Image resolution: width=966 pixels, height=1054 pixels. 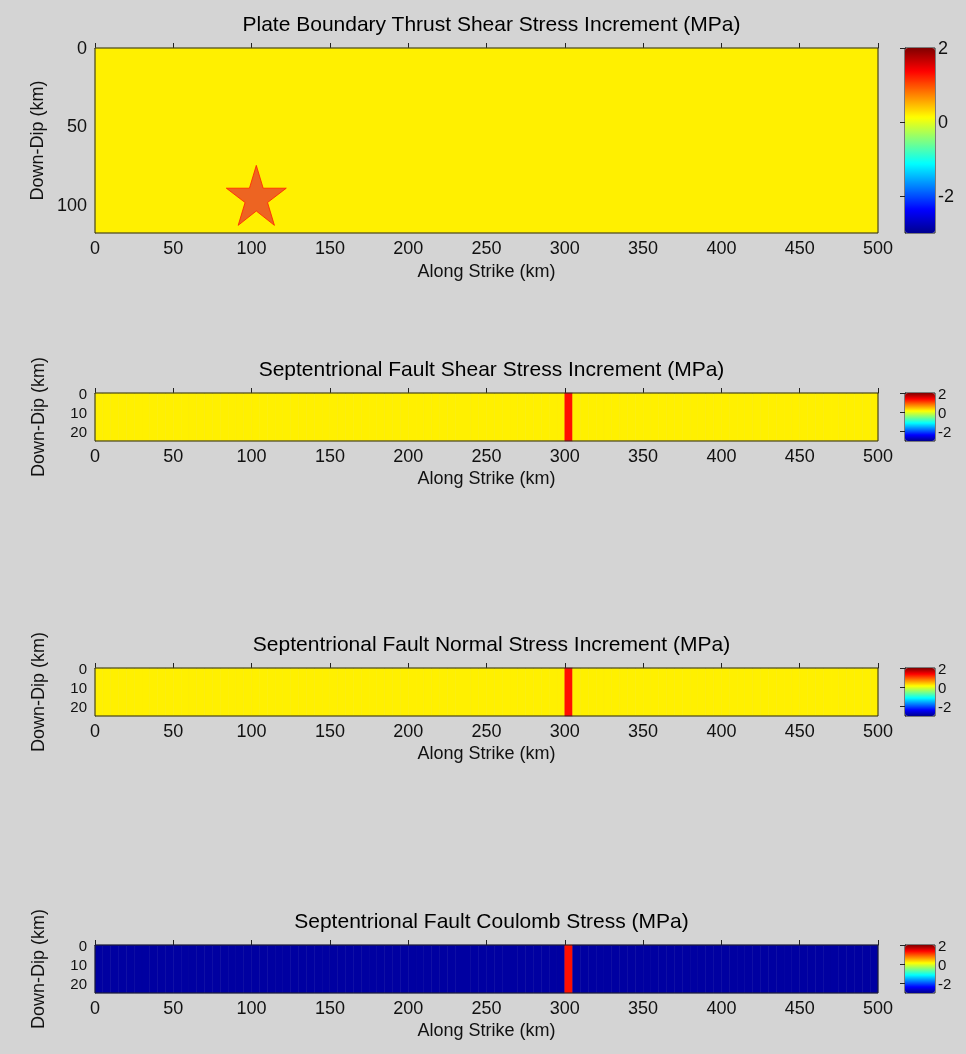 What do you see at coordinates (491, 368) in the screenshot?
I see `chart-title: Septentrional Fault Shear Stress Increment (MPa)` at bounding box center [491, 368].